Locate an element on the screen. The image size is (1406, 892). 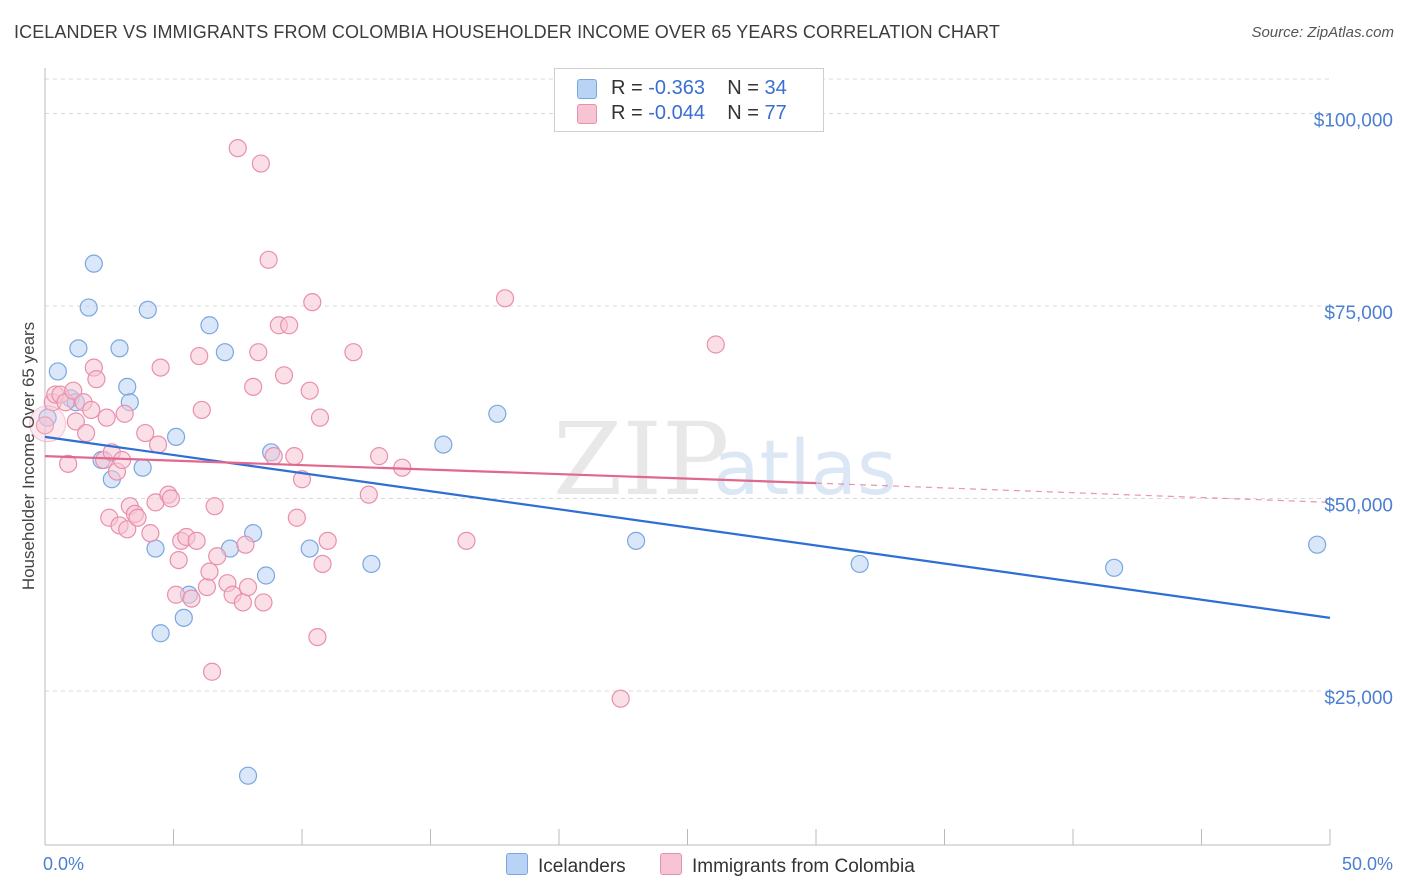
bottom-legend-swatch-icelanders is located at coordinates (517, 864).